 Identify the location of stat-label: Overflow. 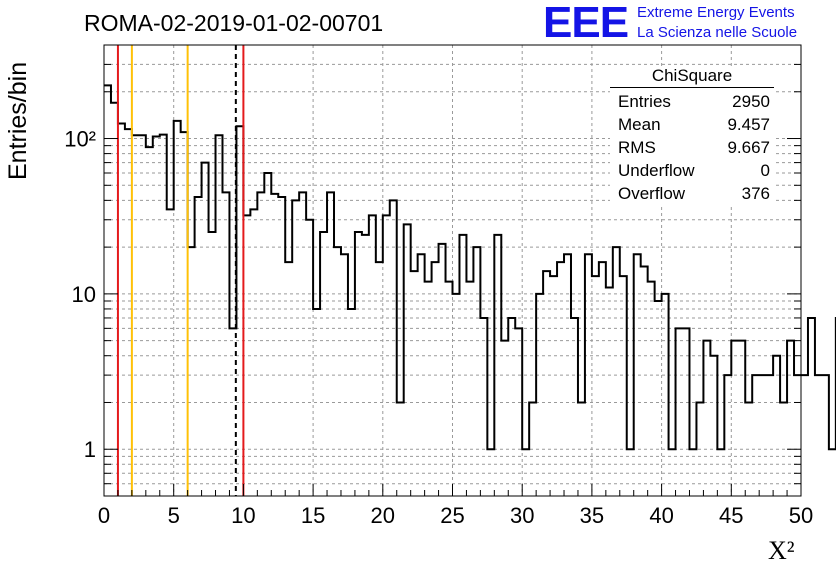
(652, 193).